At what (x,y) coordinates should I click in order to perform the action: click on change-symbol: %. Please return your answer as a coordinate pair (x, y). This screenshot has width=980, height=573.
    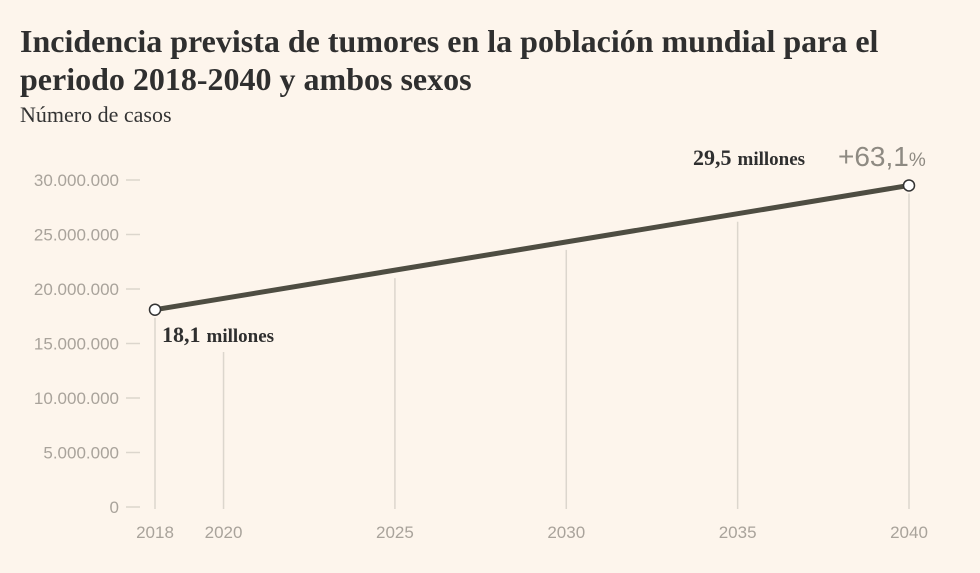
    Looking at the image, I should click on (917, 160).